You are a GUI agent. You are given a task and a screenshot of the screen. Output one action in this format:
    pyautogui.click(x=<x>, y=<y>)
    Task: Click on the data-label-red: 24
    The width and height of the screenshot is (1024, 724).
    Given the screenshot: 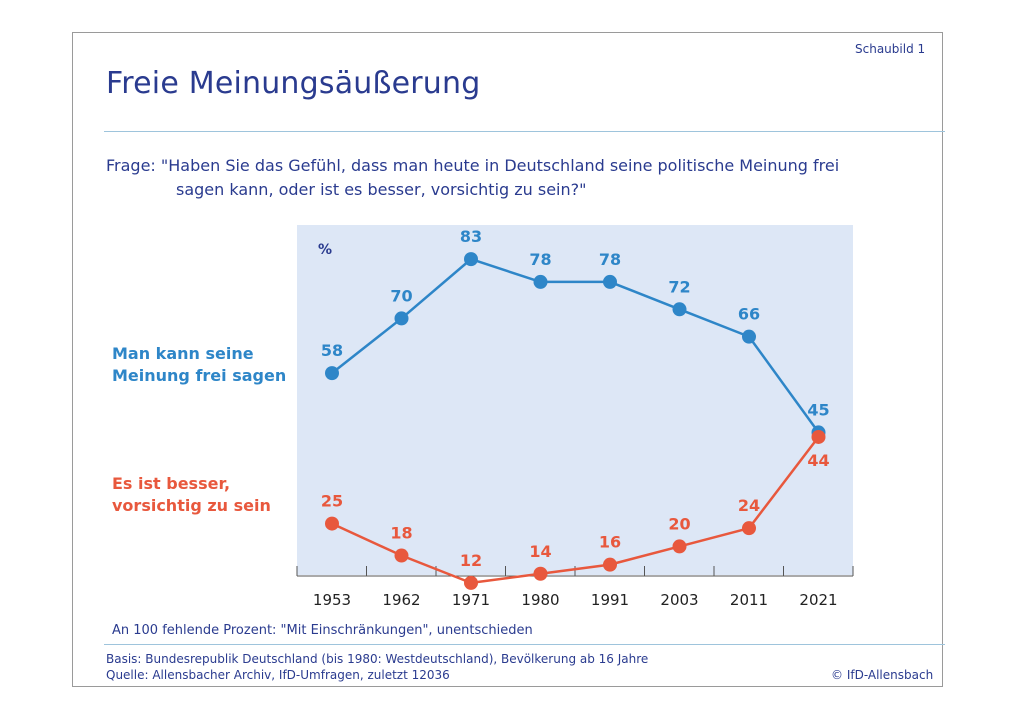 What is the action you would take?
    pyautogui.click(x=749, y=505)
    